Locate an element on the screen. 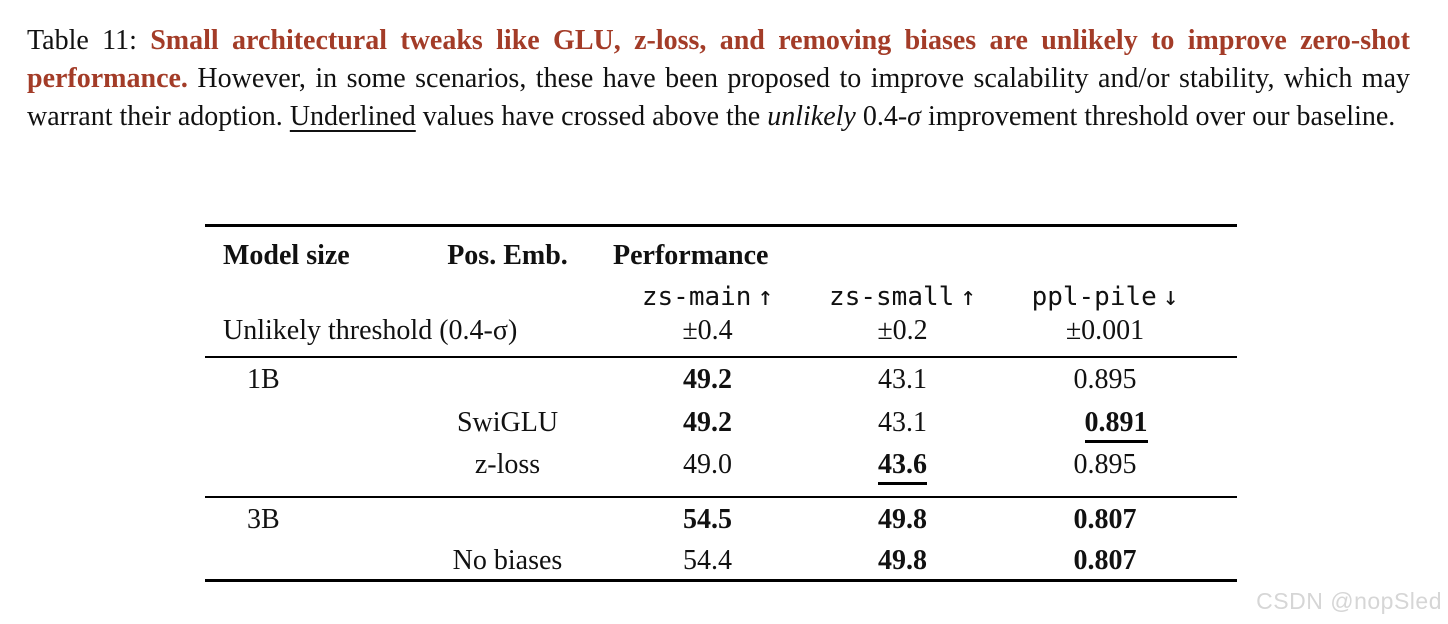  table-row: 1B 49.2 43.1 0.895 is located at coordinates (721, 379).